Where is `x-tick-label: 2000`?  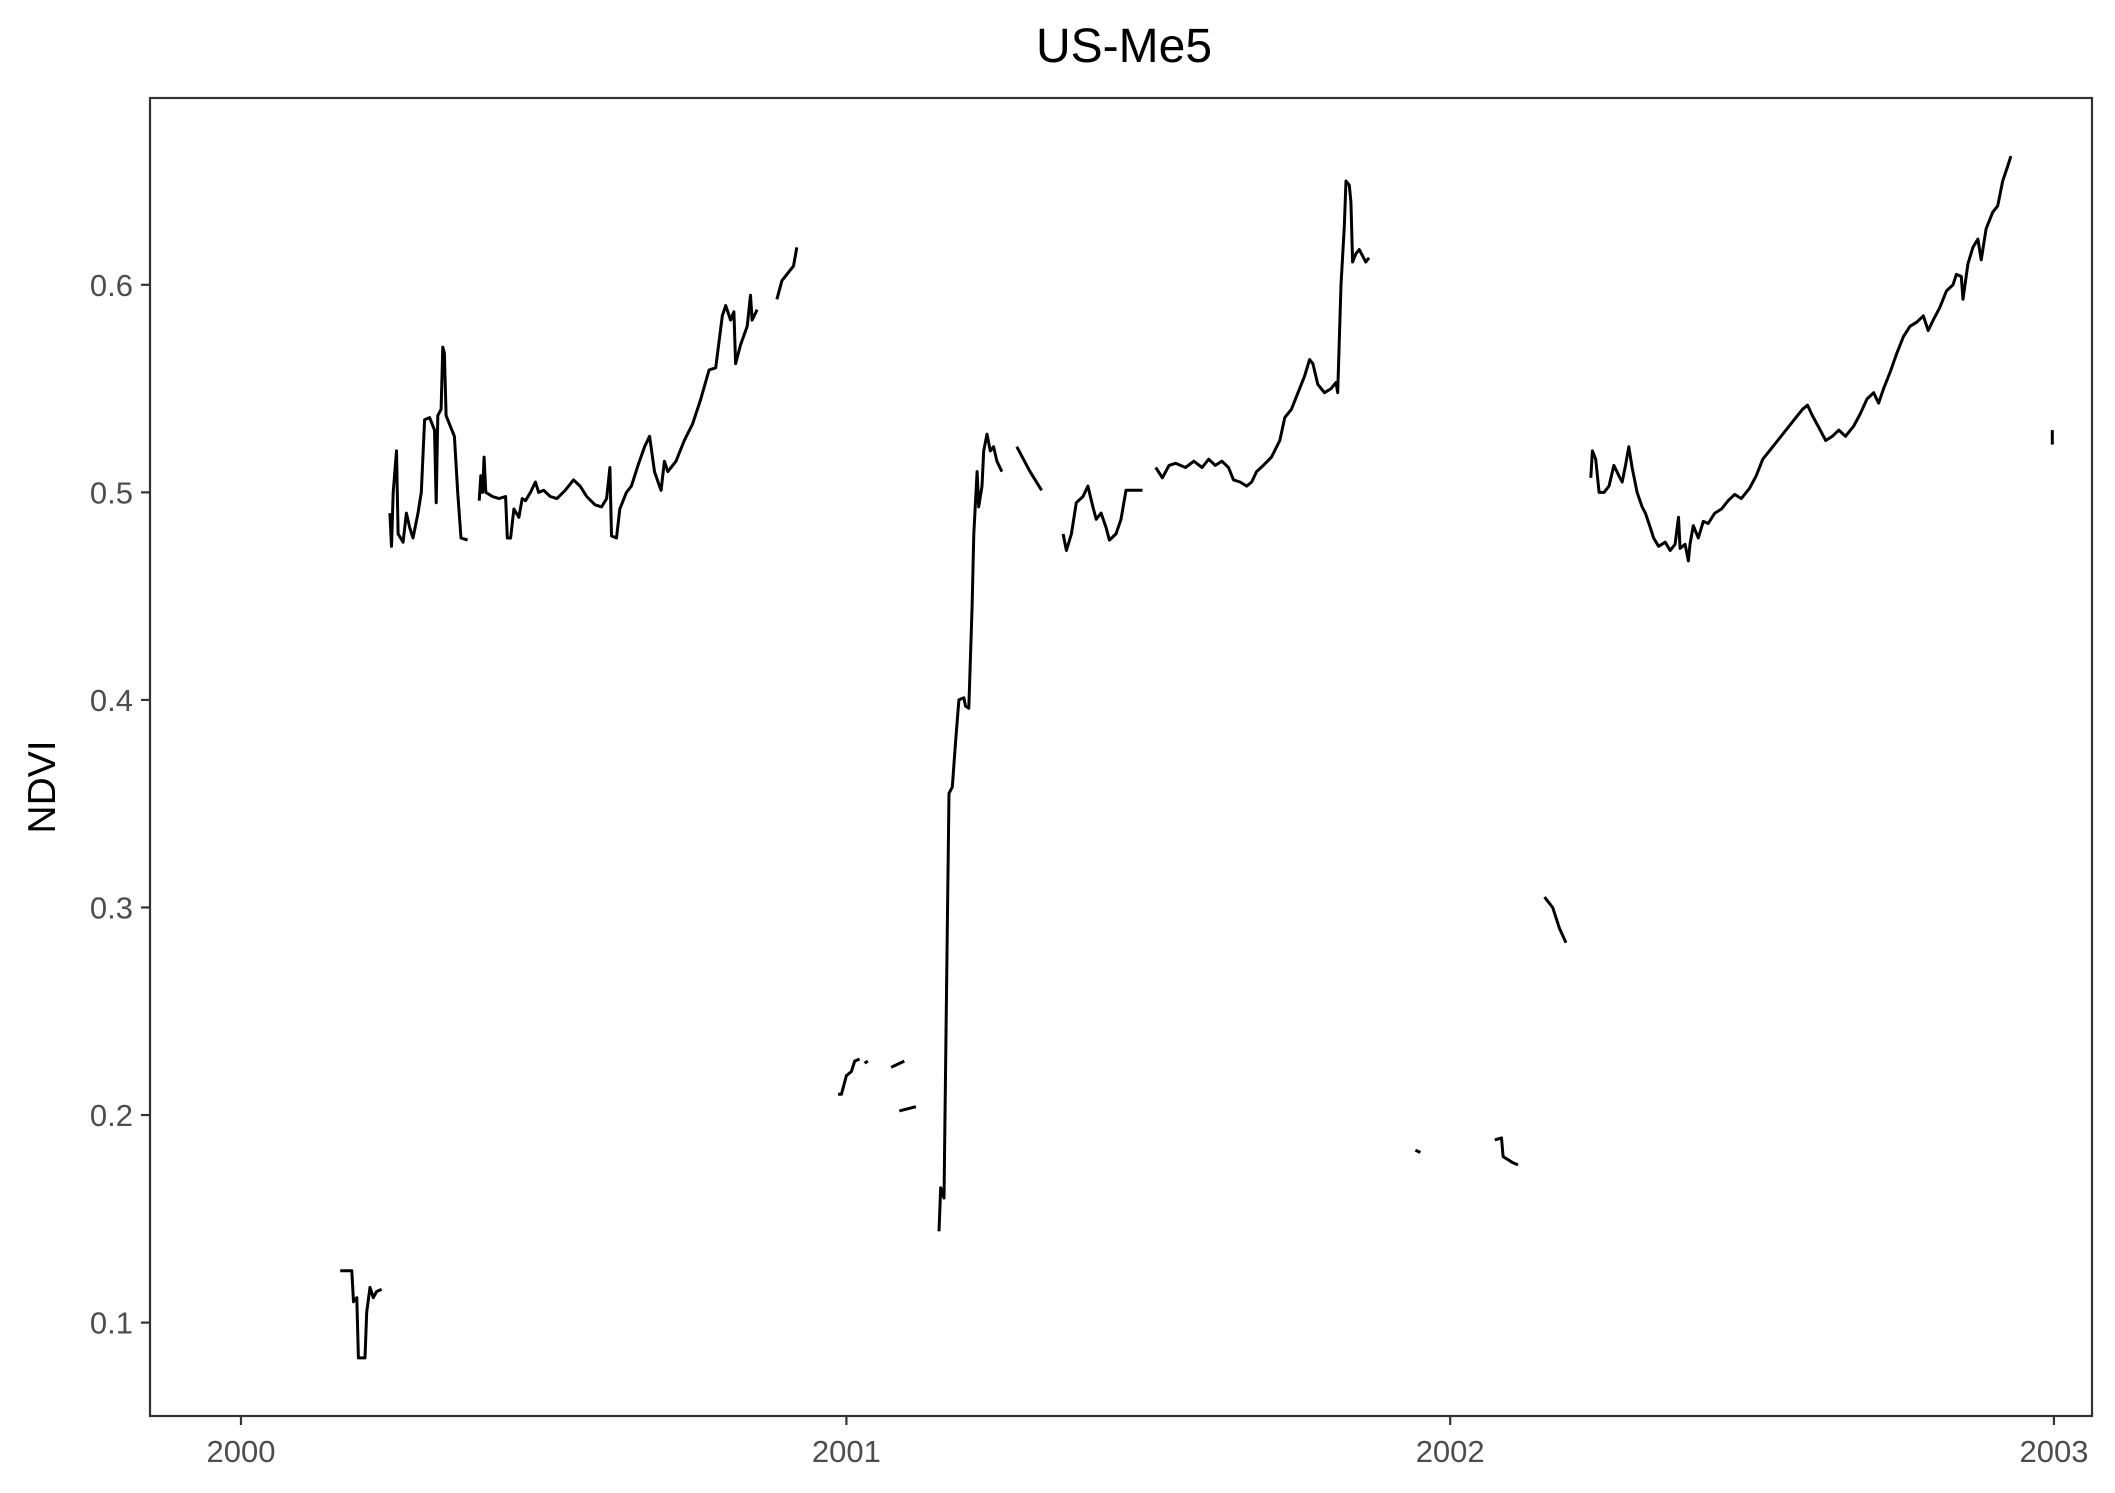
x-tick-label: 2000 is located at coordinates (240, 1451).